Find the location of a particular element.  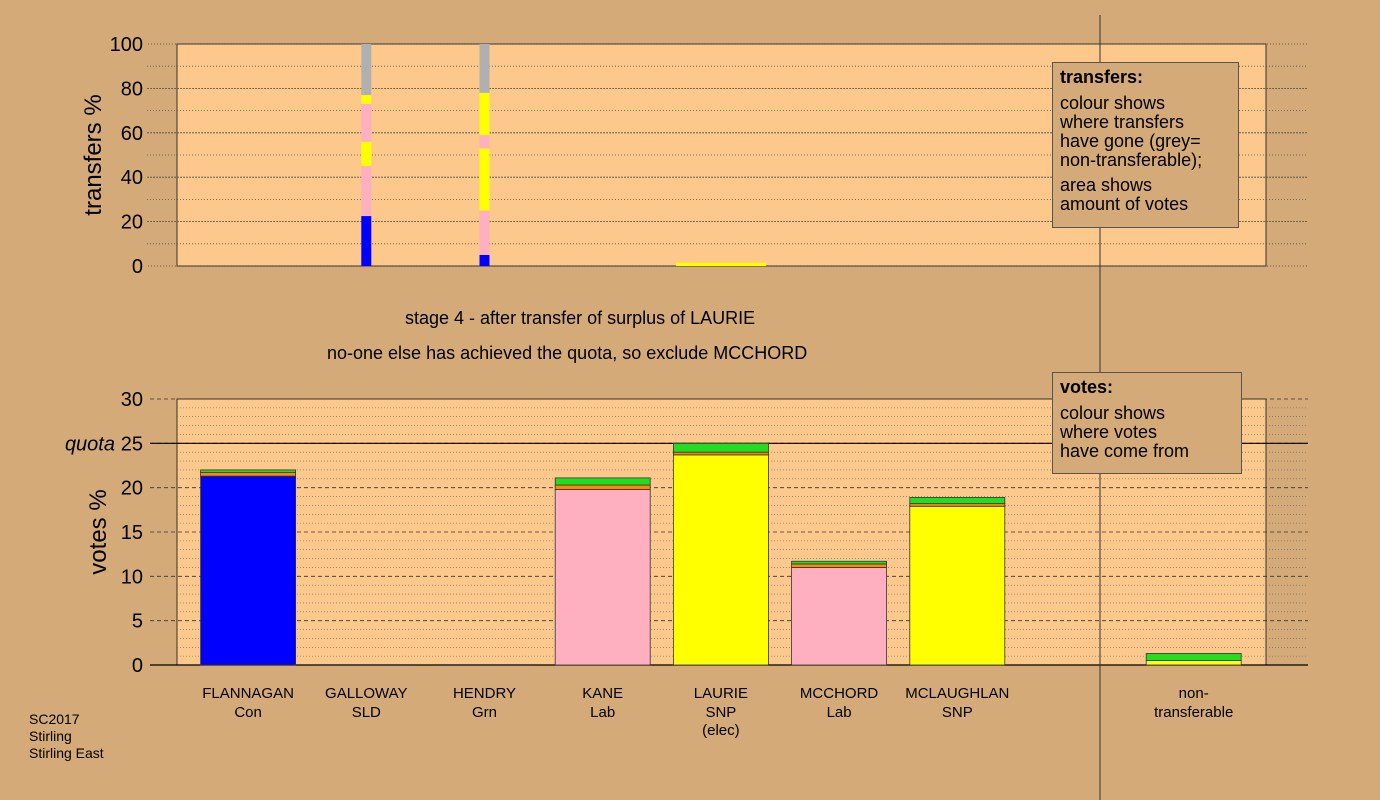

candidate-party-label: SLD is located at coordinates (366, 712).